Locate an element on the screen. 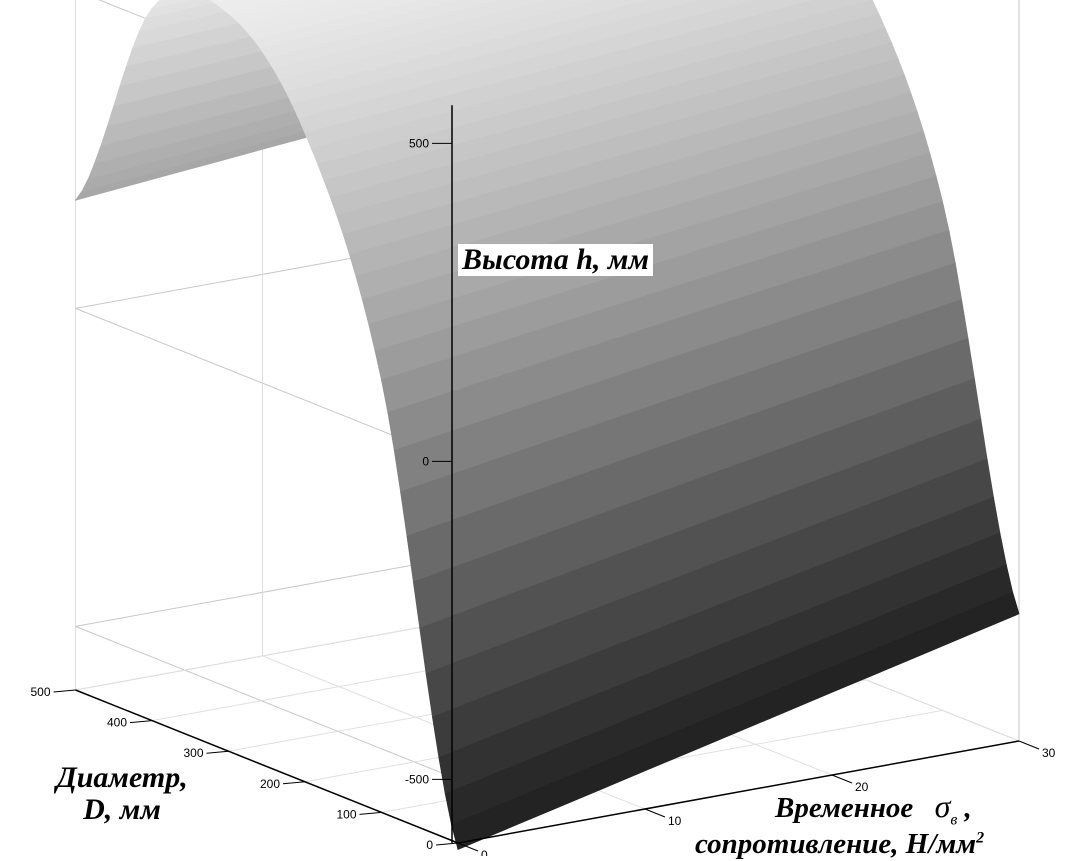  z-tick-label: 0 is located at coordinates (425, 461).